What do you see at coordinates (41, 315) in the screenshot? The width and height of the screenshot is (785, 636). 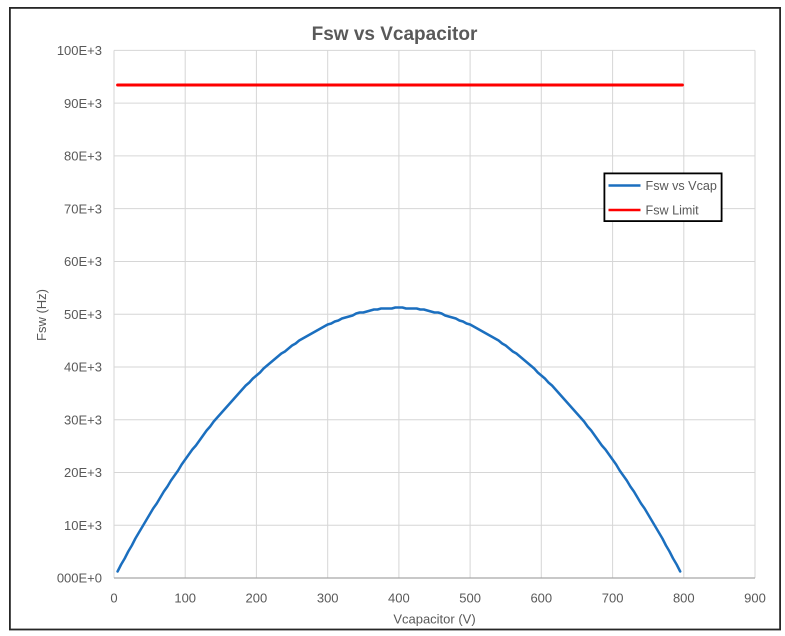 I see `svg-text: Fsw (Hz)` at bounding box center [41, 315].